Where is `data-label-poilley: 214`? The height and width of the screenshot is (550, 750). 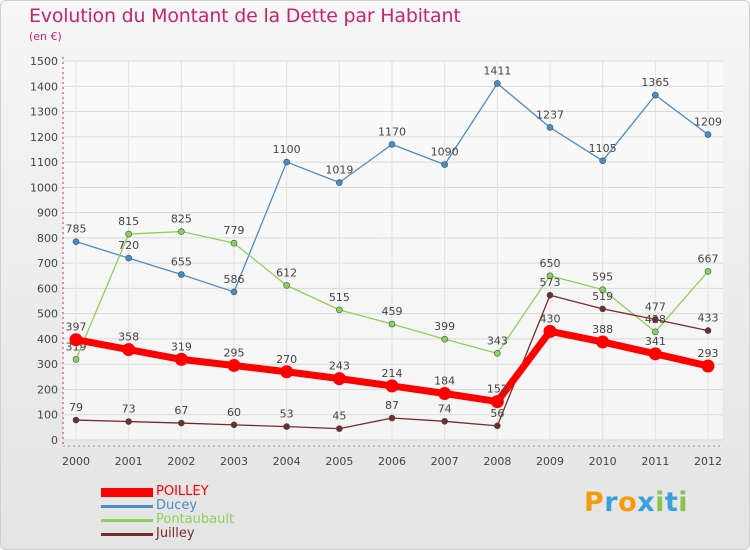 data-label-poilley: 214 is located at coordinates (392, 373).